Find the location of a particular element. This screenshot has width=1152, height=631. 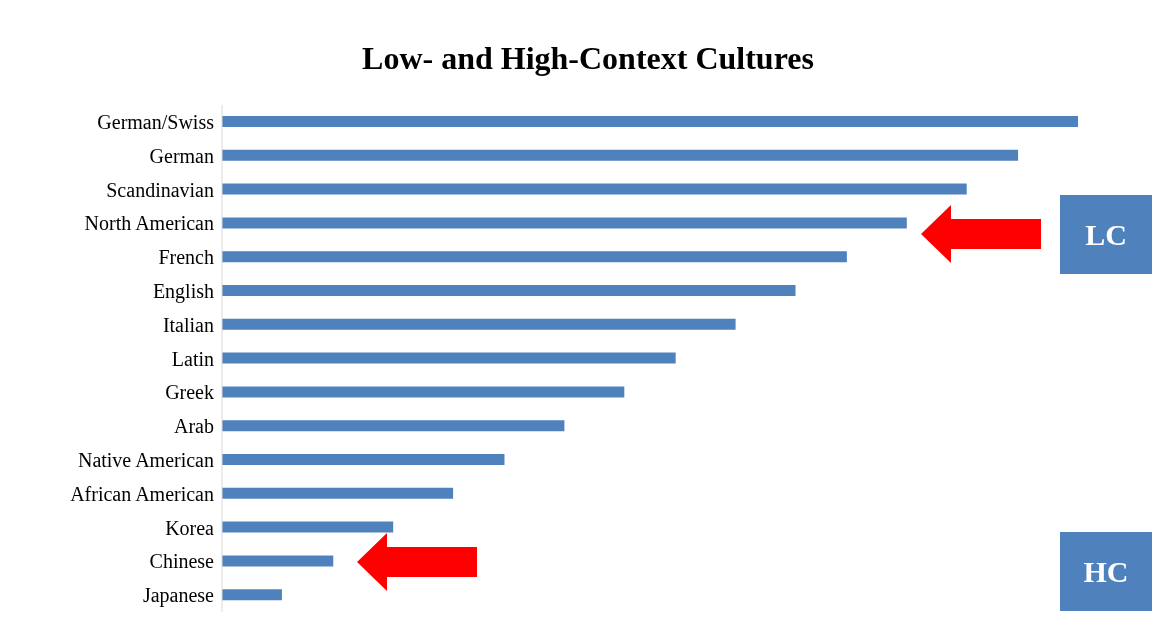

y-tick-label: Arab is located at coordinates (194, 426).